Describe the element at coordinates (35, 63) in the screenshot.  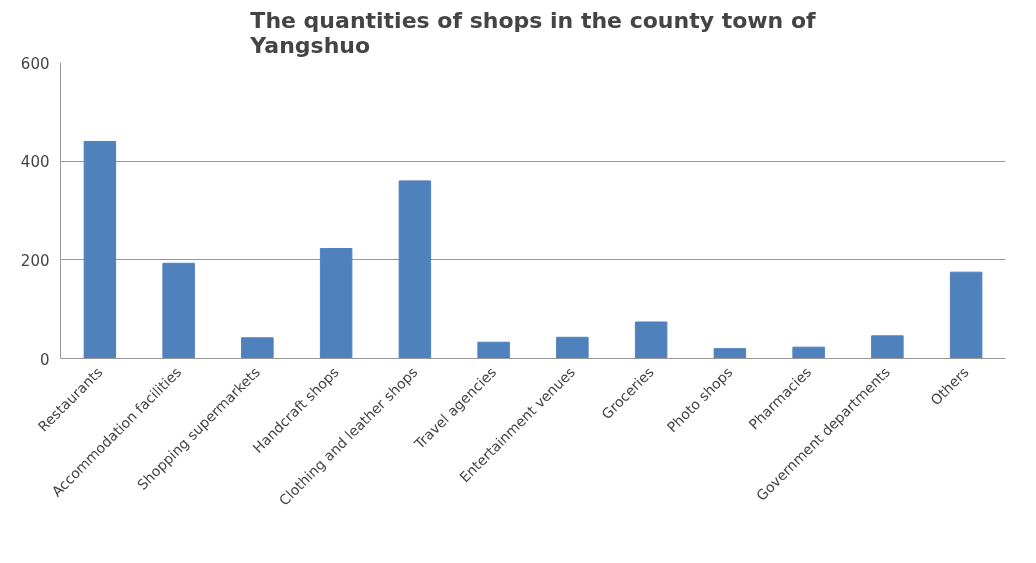
I see `y-tick-label: 600` at that location.